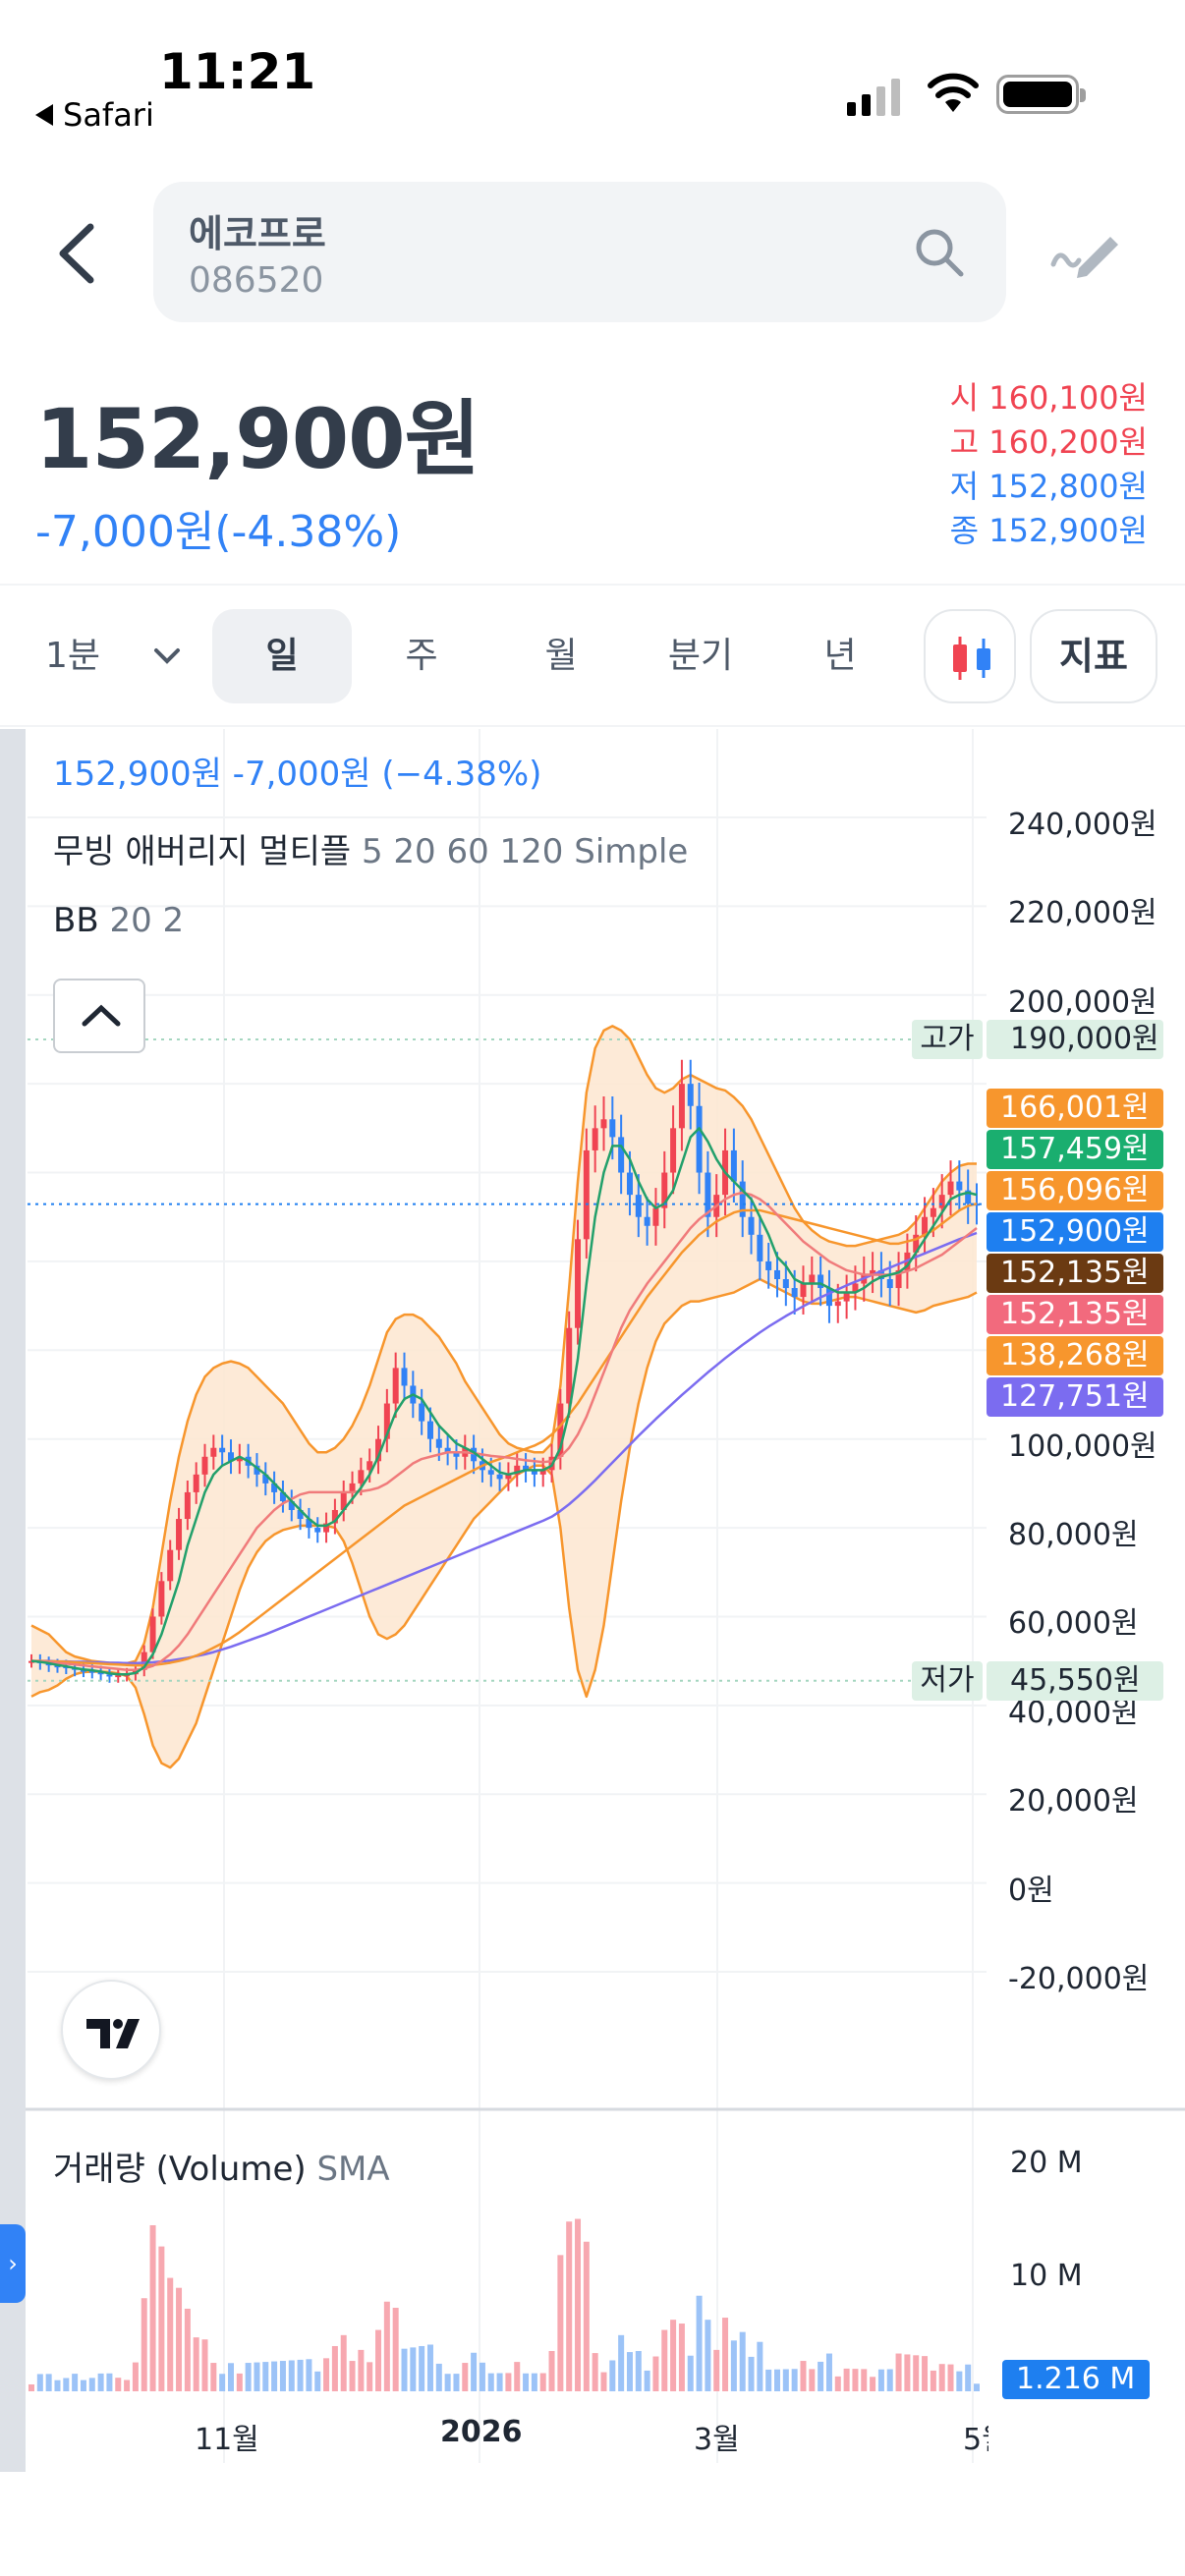  I want to click on tab-quarter: 분기, so click(701, 656).